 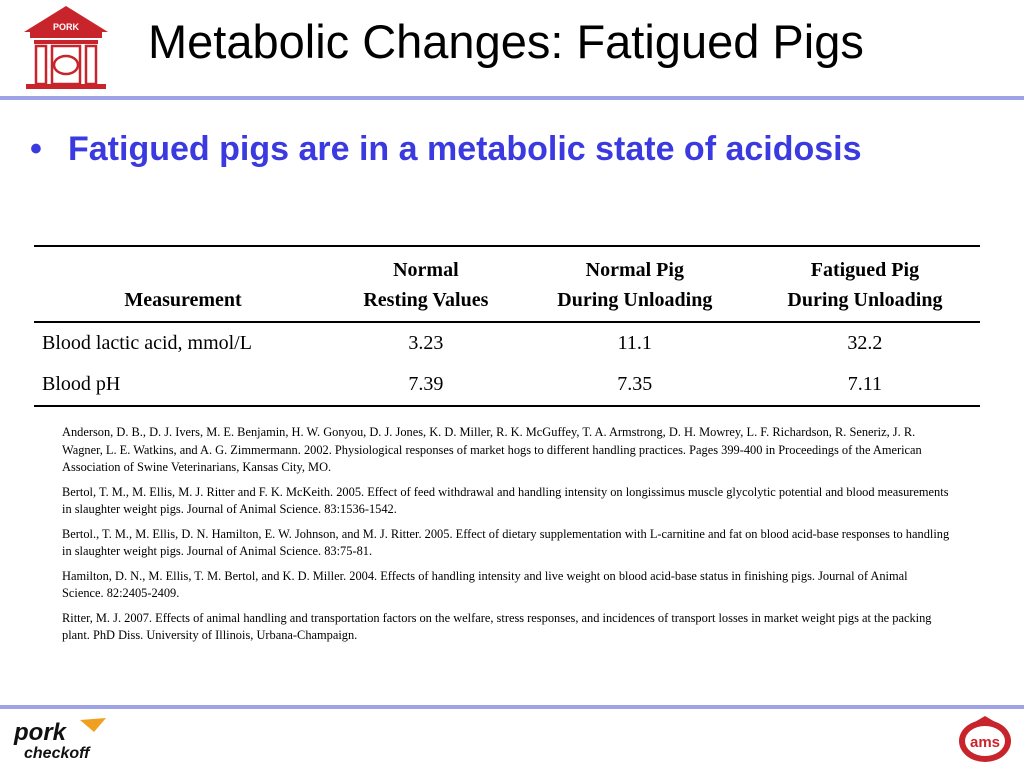 I want to click on logo-ams-text: ams, so click(x=985, y=742).